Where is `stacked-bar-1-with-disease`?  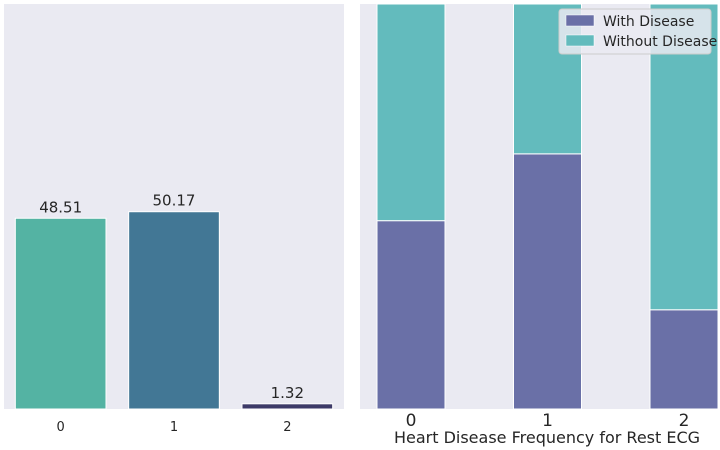 stacked-bar-1-with-disease is located at coordinates (547, 281).